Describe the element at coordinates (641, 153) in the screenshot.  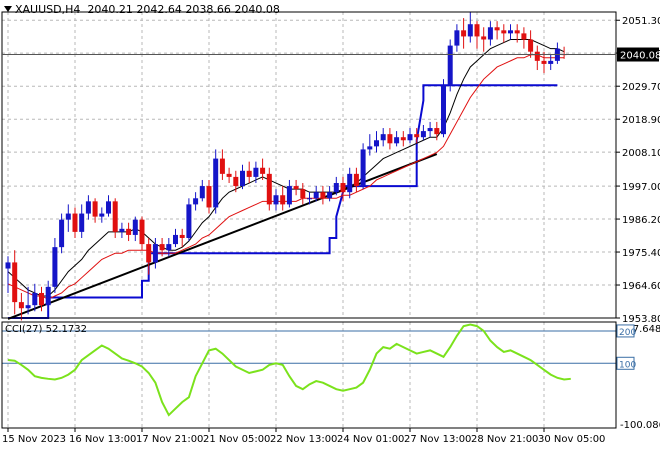
I see `y-tick-label: 2008.10` at that location.